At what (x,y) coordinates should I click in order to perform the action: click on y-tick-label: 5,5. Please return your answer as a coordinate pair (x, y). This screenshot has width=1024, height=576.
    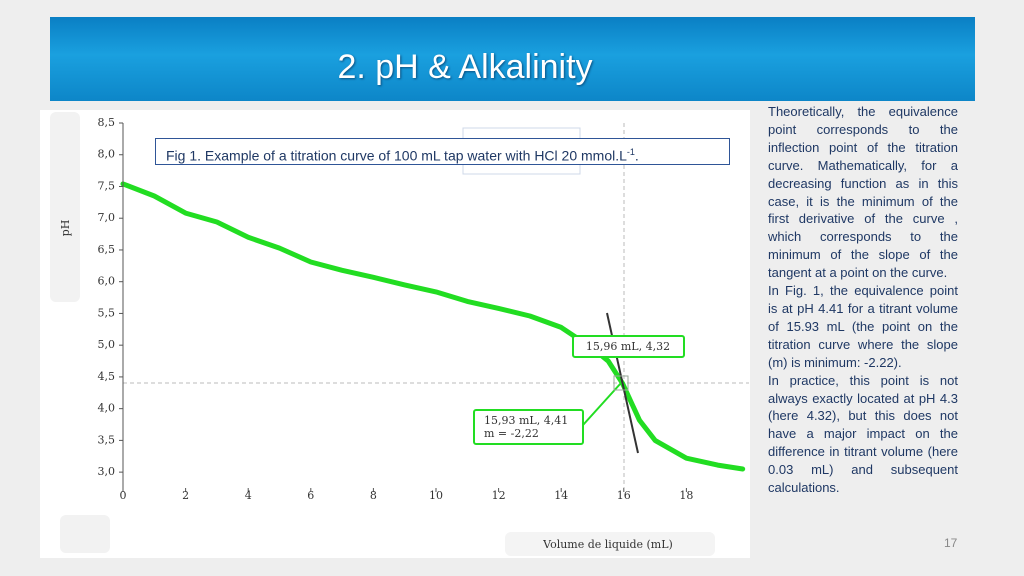
    Looking at the image, I should click on (107, 312).